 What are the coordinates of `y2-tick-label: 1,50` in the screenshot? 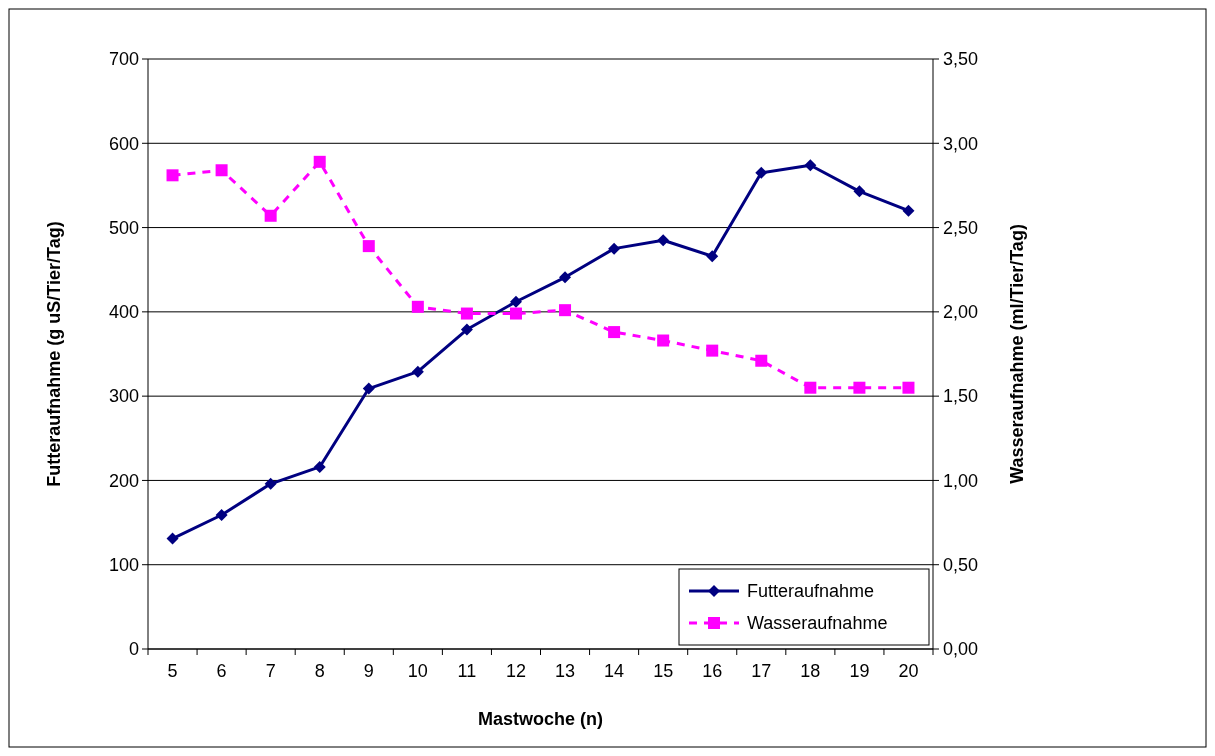 It's located at (961, 396).